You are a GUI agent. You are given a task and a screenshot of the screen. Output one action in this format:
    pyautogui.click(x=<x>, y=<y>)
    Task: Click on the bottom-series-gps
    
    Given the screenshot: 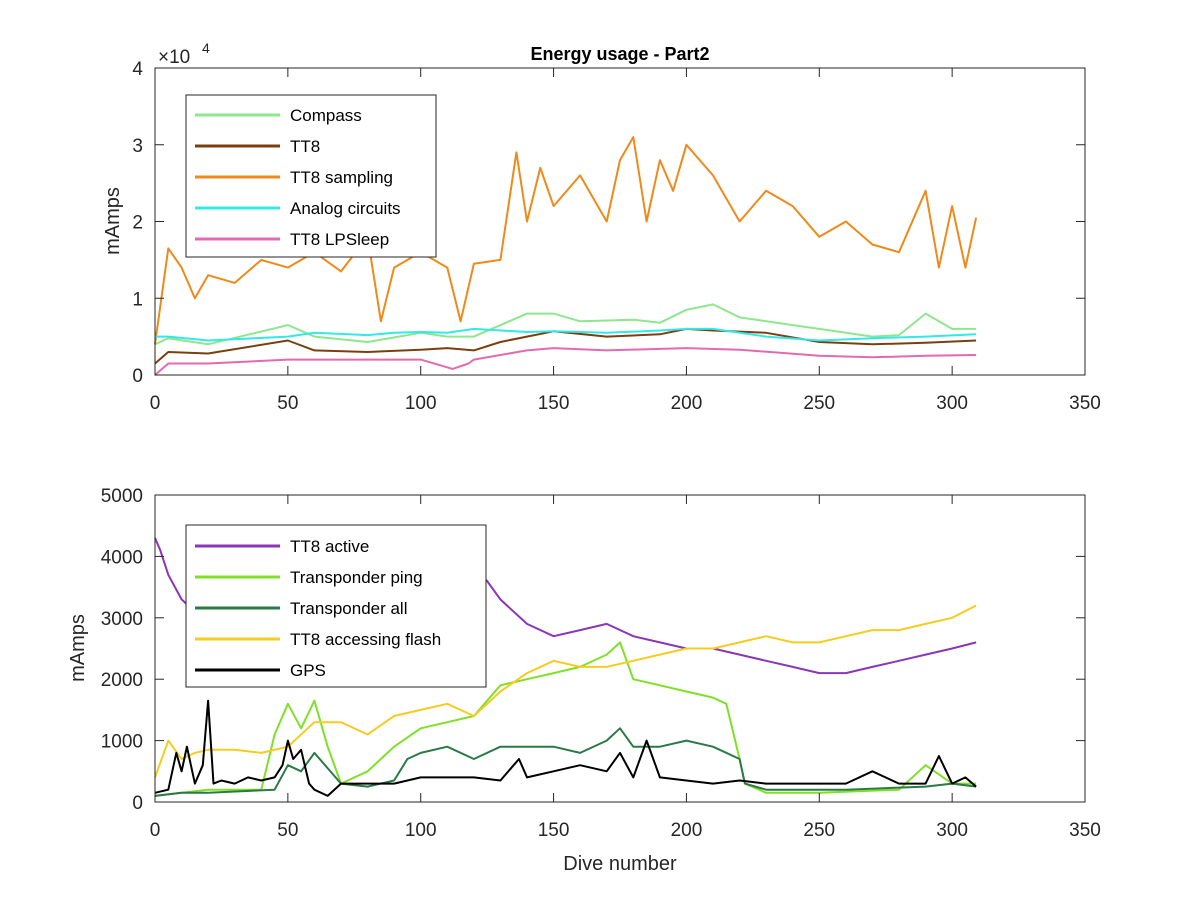 What is the action you would take?
    pyautogui.click(x=565, y=748)
    